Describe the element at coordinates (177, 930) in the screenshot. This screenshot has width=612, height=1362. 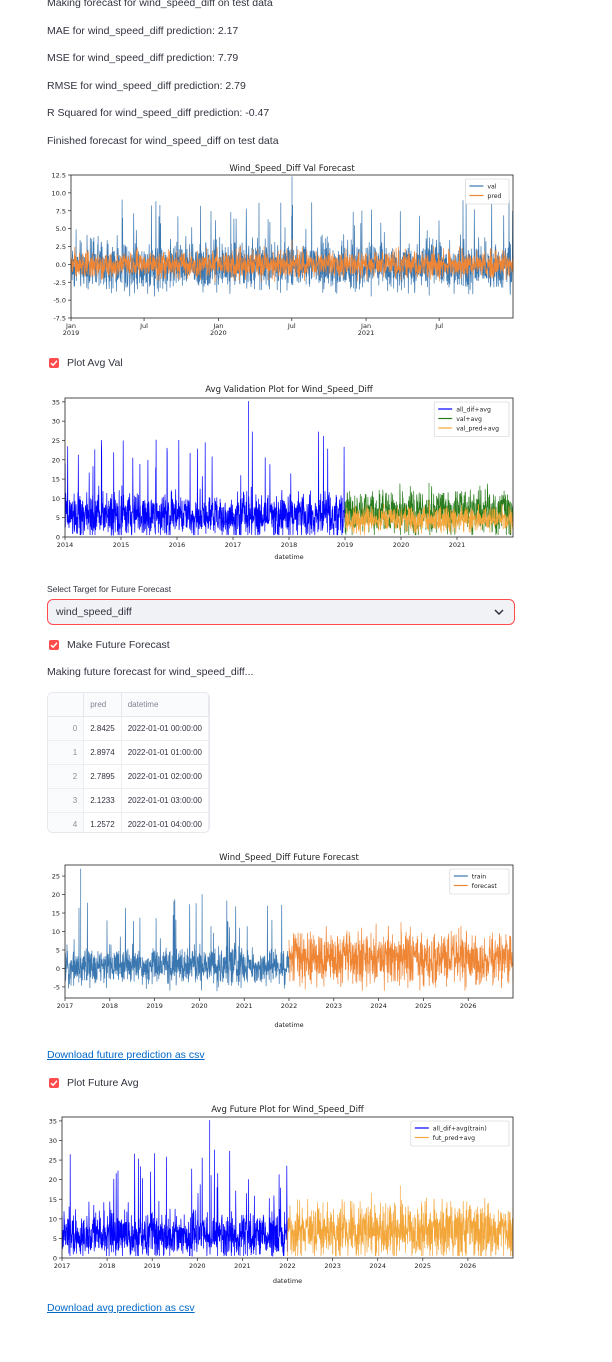
I see `series-train-line` at that location.